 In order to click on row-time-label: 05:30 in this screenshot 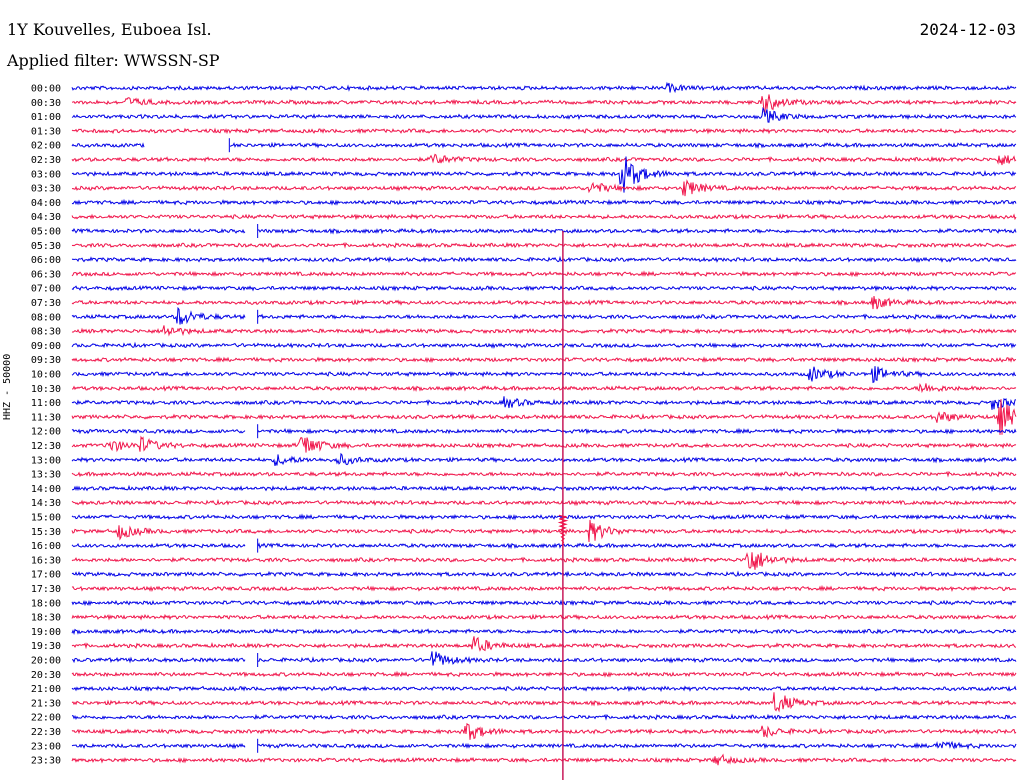, I will do `click(46, 246)`.